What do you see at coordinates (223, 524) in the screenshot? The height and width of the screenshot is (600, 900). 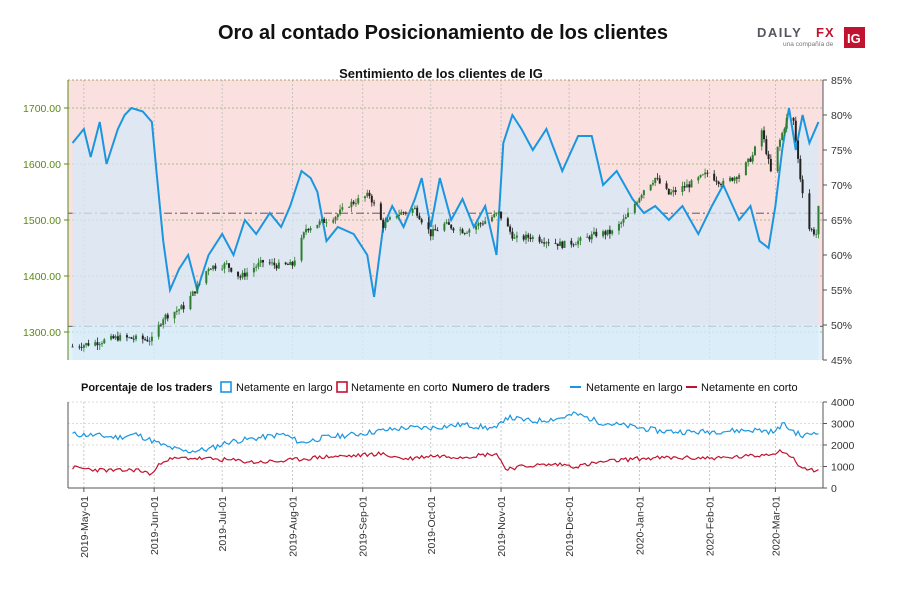 I see `x-axis-label: 2019-Jul-01` at bounding box center [223, 524].